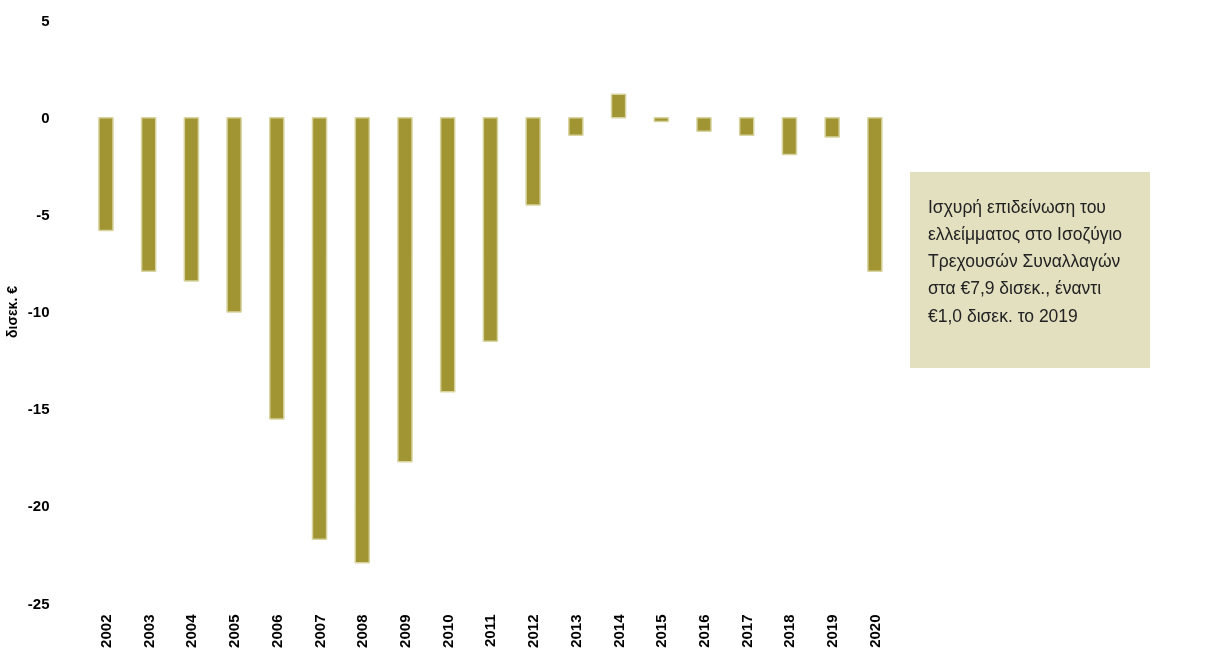  What do you see at coordinates (38, 311) in the screenshot?
I see `y-tick-label: -10` at bounding box center [38, 311].